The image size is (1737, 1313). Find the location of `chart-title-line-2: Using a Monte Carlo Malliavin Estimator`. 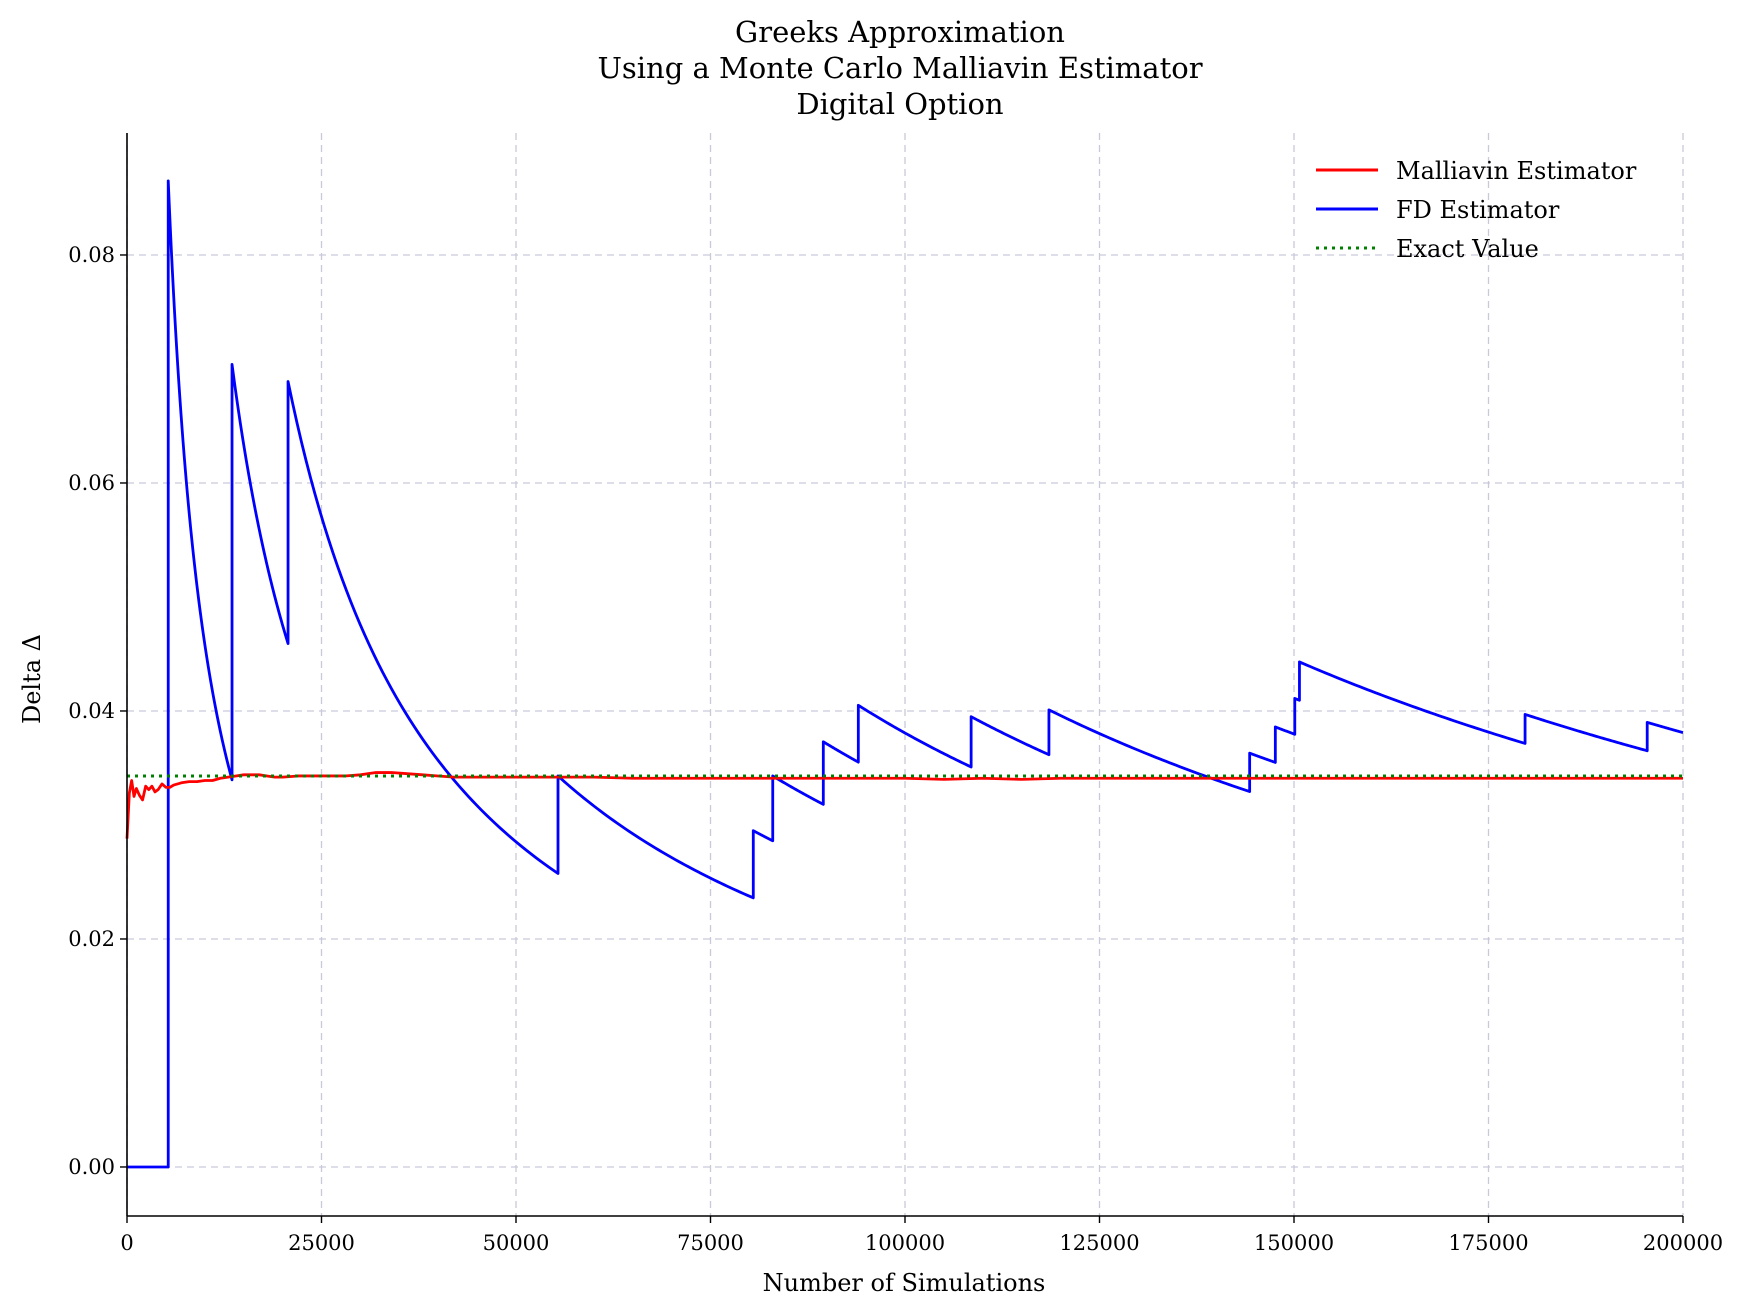

chart-title-line-2: Using a Monte Carlo Malliavin Estimator is located at coordinates (899, 68).